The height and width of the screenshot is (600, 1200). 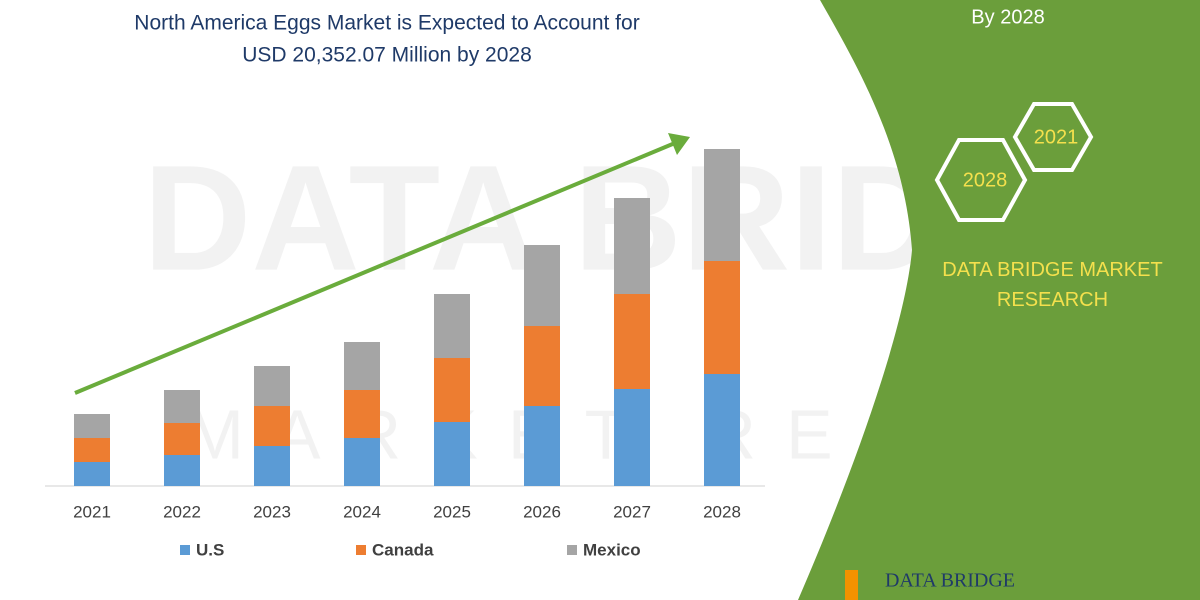 What do you see at coordinates (679, 144) in the screenshot?
I see `trend-arrow-head` at bounding box center [679, 144].